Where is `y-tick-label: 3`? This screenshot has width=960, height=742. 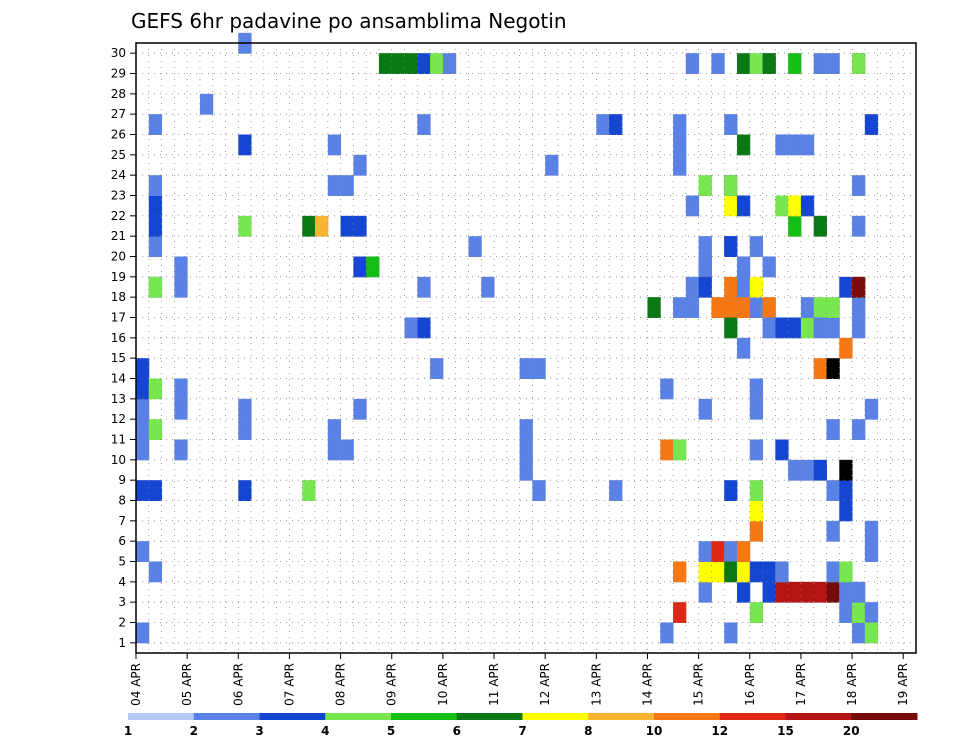 y-tick-label: 3 is located at coordinates (122, 602).